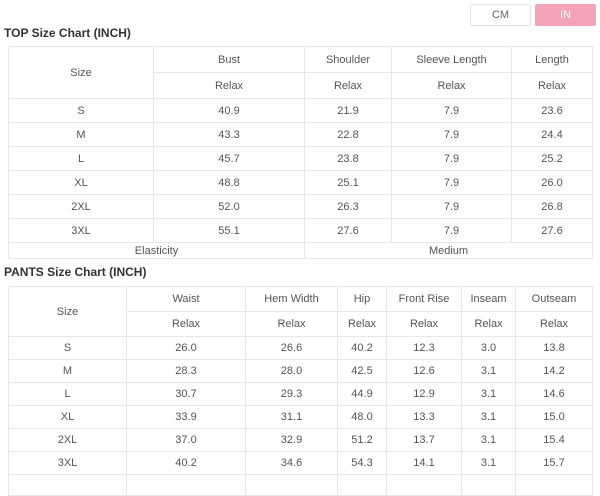 This screenshot has width=600, height=496. Describe the element at coordinates (552, 59) in the screenshot. I see `column-header: Length` at that location.